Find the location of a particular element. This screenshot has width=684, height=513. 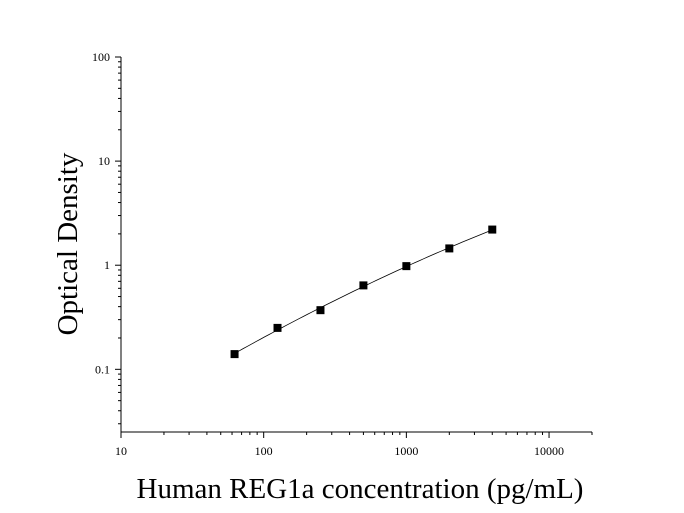

x-tick-label: 10000 is located at coordinates (549, 451).